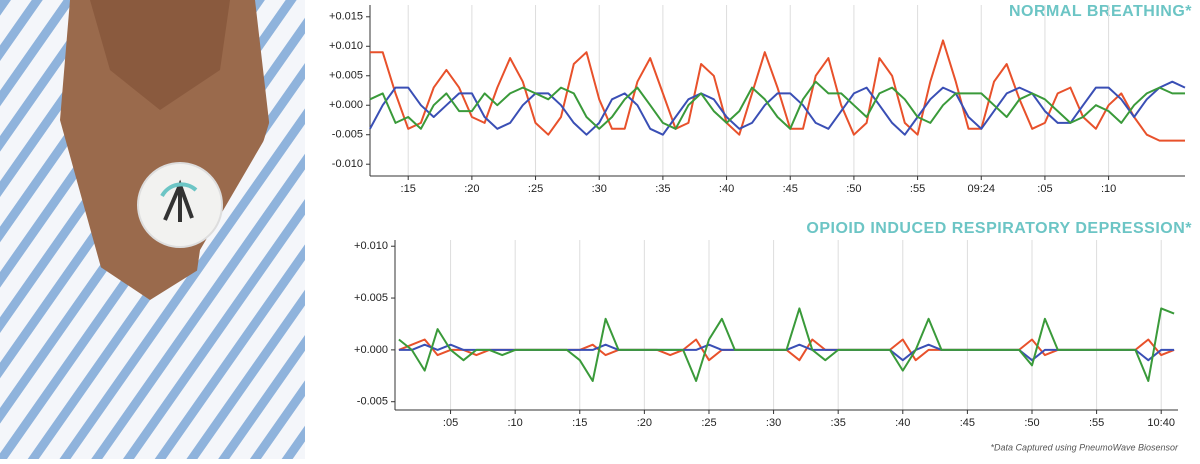 This screenshot has height=464, width=1200. I want to click on chart-title: NORMAL BREATHING*, so click(1100, 11).